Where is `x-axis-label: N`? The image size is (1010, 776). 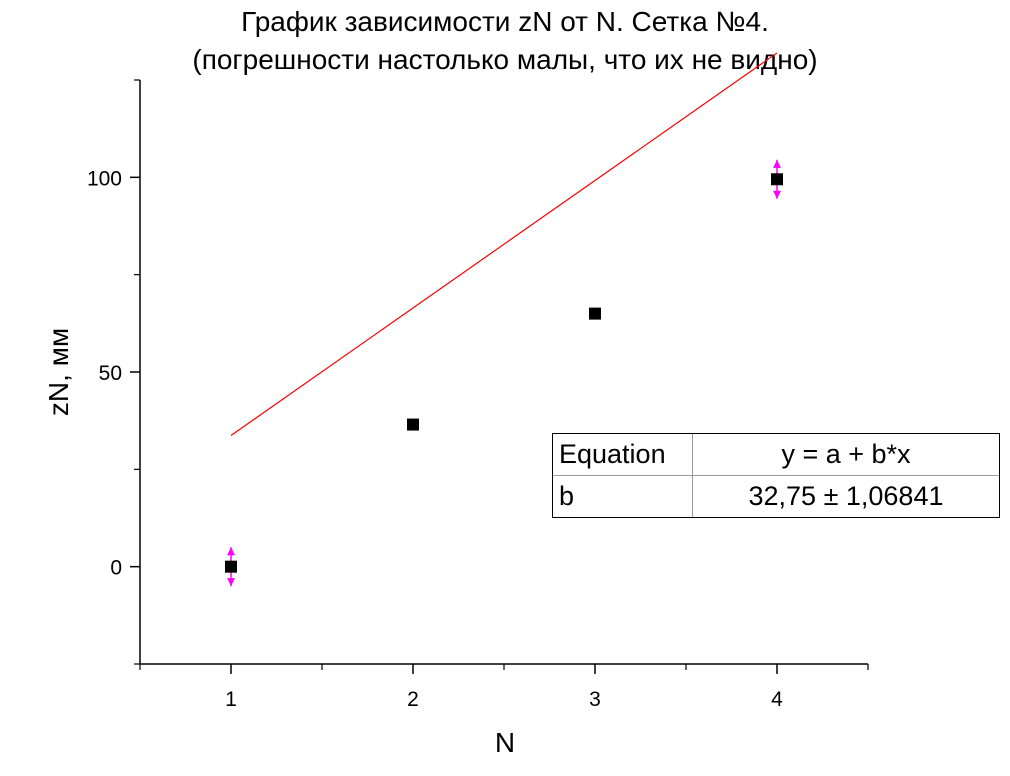 x-axis-label: N is located at coordinates (505, 742).